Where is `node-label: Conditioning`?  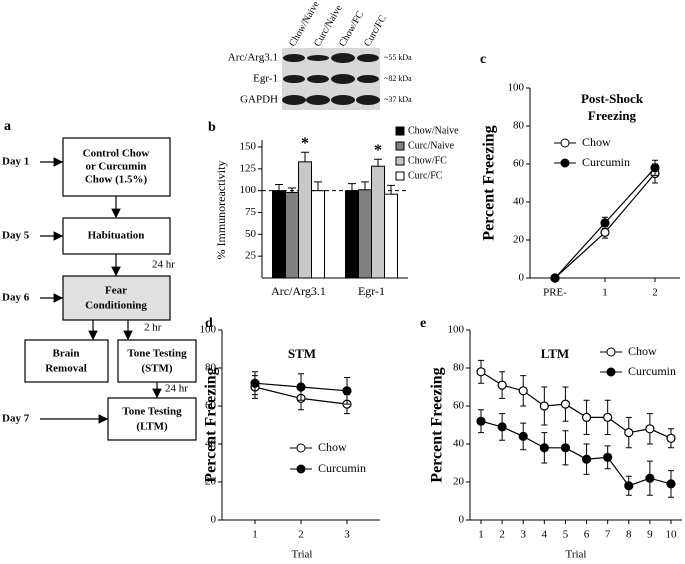
node-label: Conditioning is located at coordinates (116, 306).